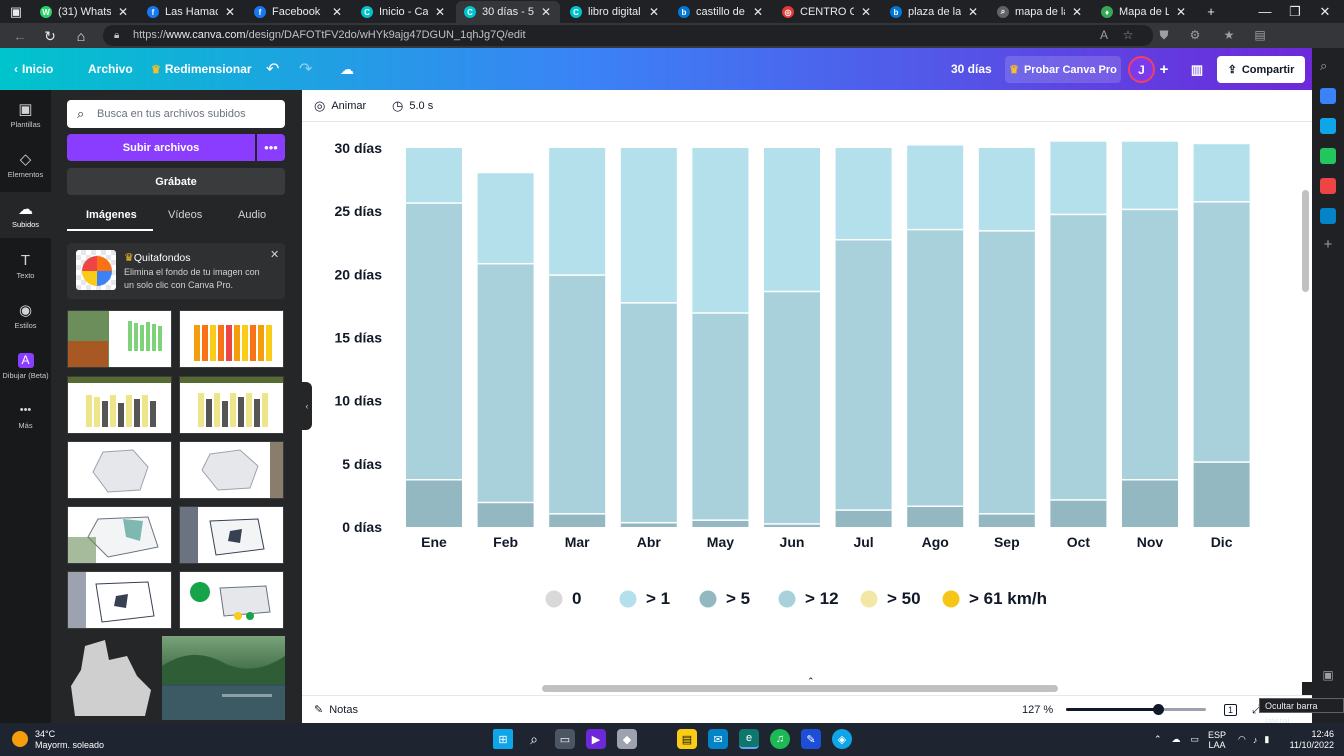 Image resolution: width=1344 pixels, height=756 pixels. Describe the element at coordinates (1197, 69) in the screenshot. I see `insights-icon: ▥` at that location.